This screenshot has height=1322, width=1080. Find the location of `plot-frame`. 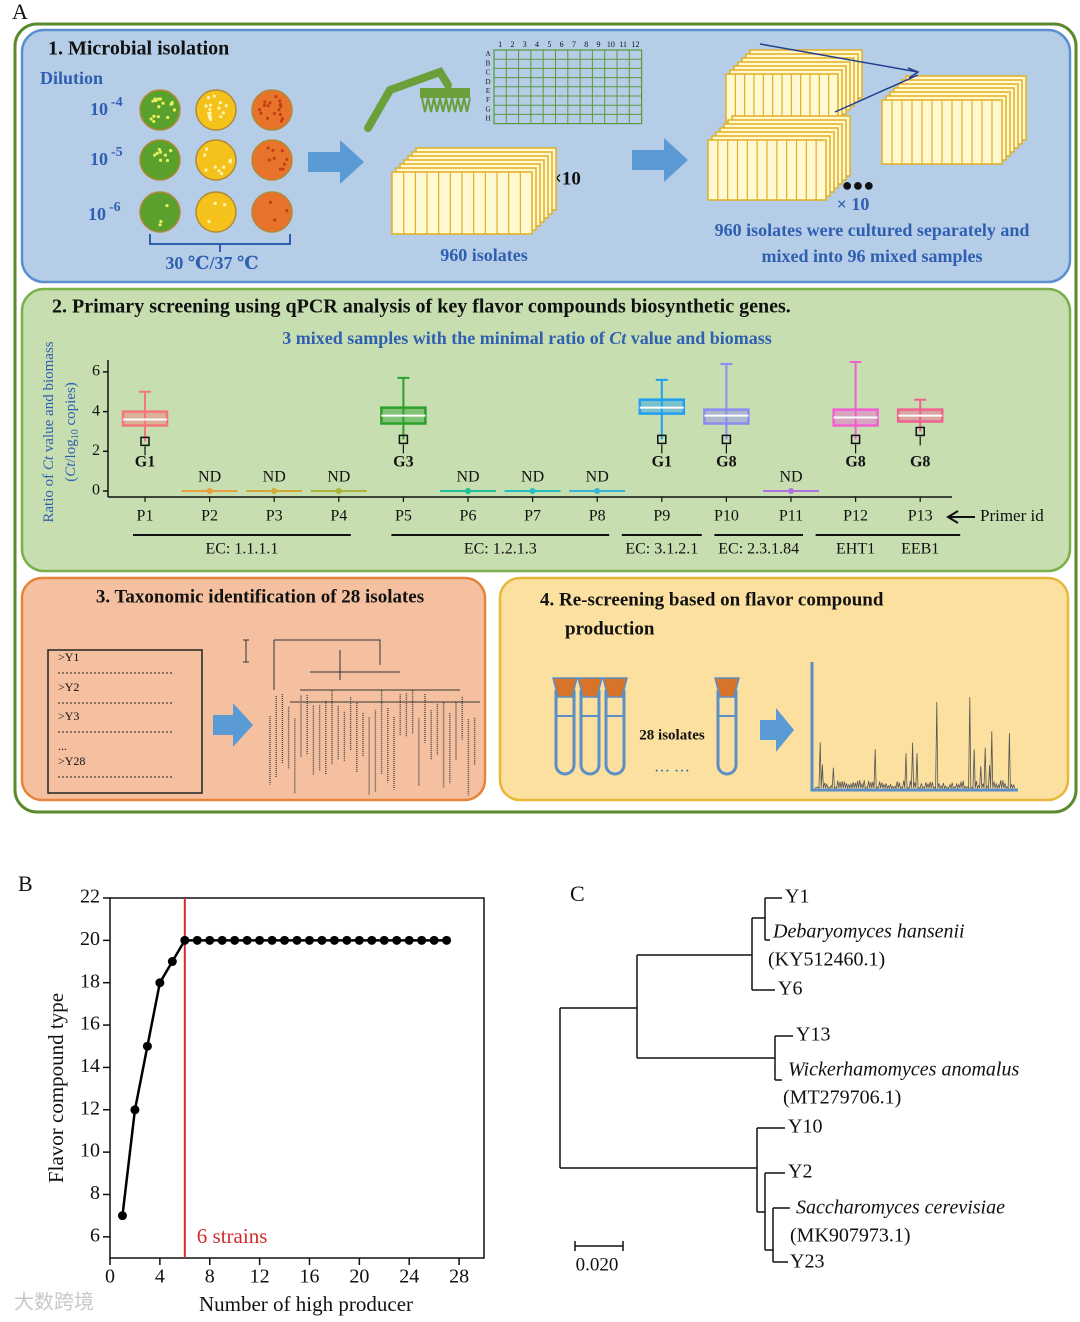

plot-frame is located at coordinates (297, 1078).